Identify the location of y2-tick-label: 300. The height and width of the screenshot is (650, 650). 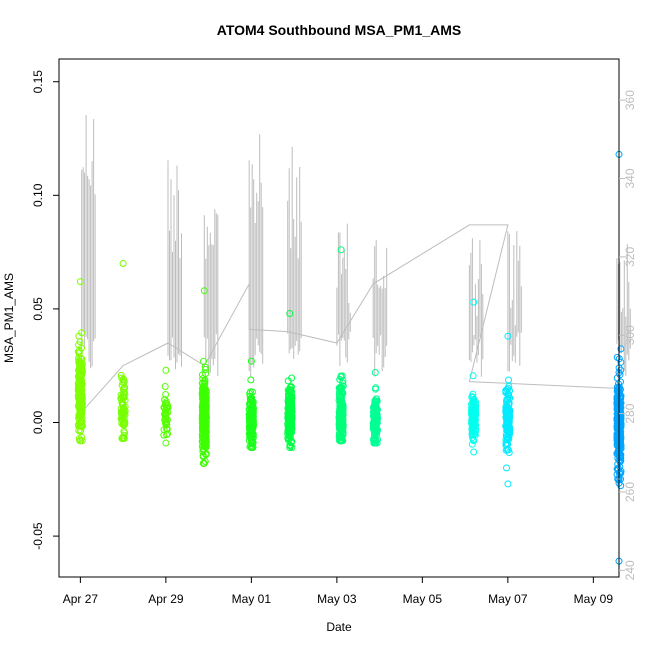
(630, 335).